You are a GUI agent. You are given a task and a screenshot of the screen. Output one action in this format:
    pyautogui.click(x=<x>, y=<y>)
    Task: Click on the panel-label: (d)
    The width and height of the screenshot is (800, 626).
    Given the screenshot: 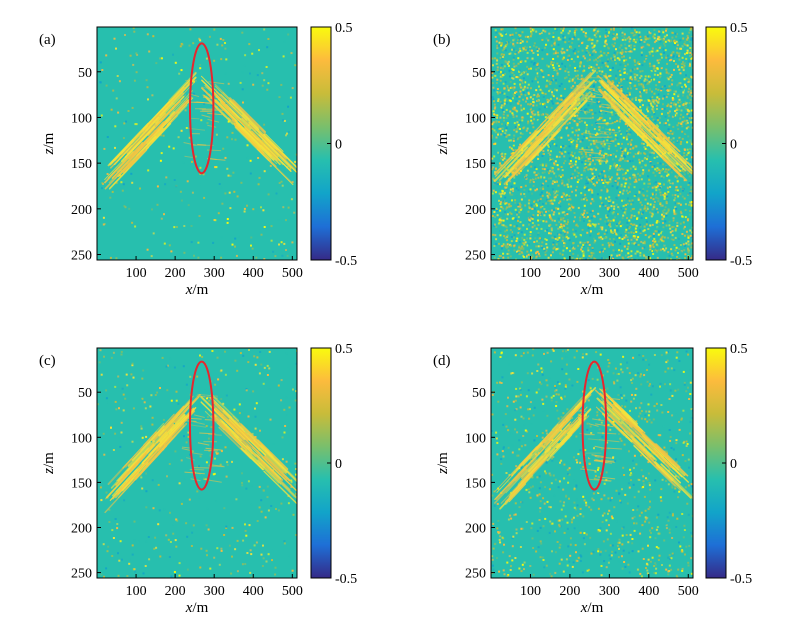 What is the action you would take?
    pyautogui.click(x=442, y=361)
    